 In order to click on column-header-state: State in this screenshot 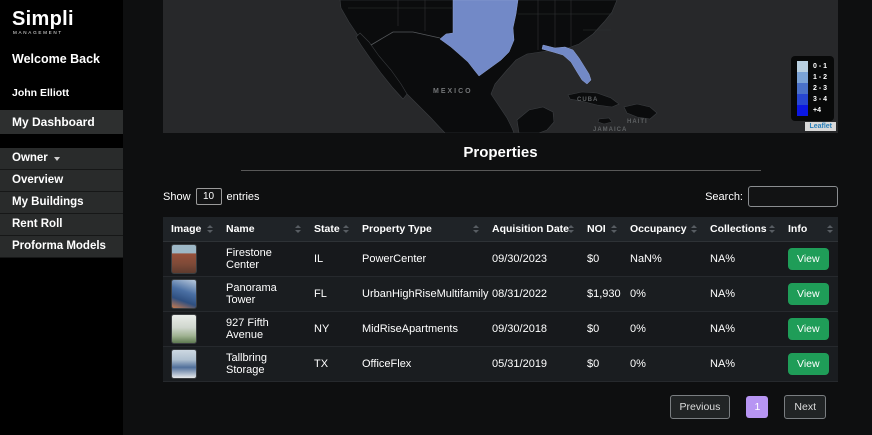, I will do `click(330, 229)`.